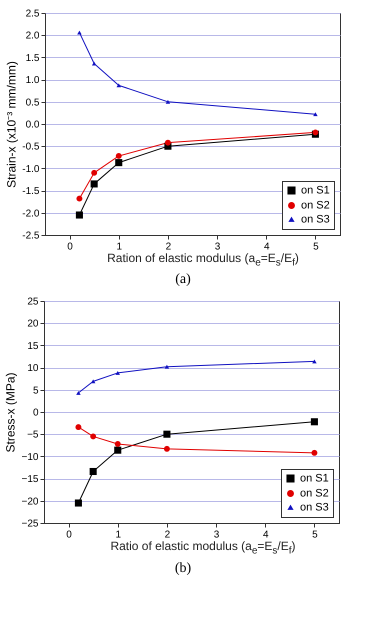 This screenshot has height=640, width=366. What do you see at coordinates (31, 147) in the screenshot?
I see `y-tick-label: -0.5` at bounding box center [31, 147].